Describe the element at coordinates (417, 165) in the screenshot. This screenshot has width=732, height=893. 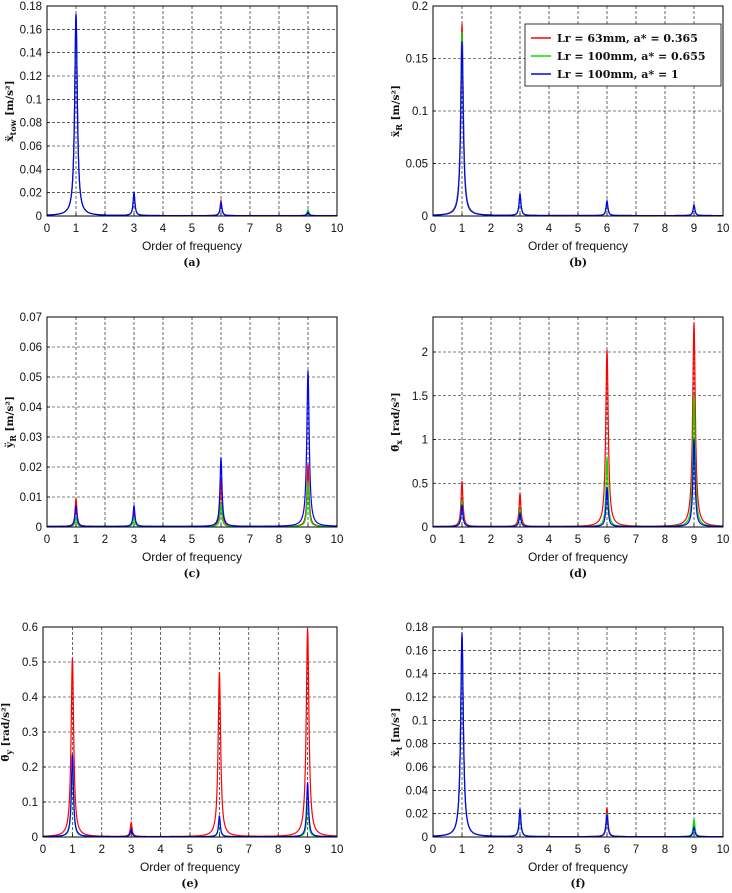
I see `y-tick-label: 0.05` at that location.